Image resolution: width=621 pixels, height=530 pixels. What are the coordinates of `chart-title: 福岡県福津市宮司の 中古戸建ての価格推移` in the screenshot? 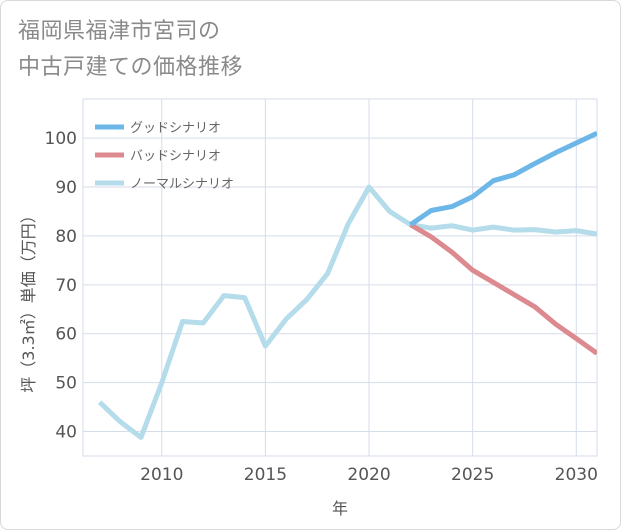 It's located at (130, 50).